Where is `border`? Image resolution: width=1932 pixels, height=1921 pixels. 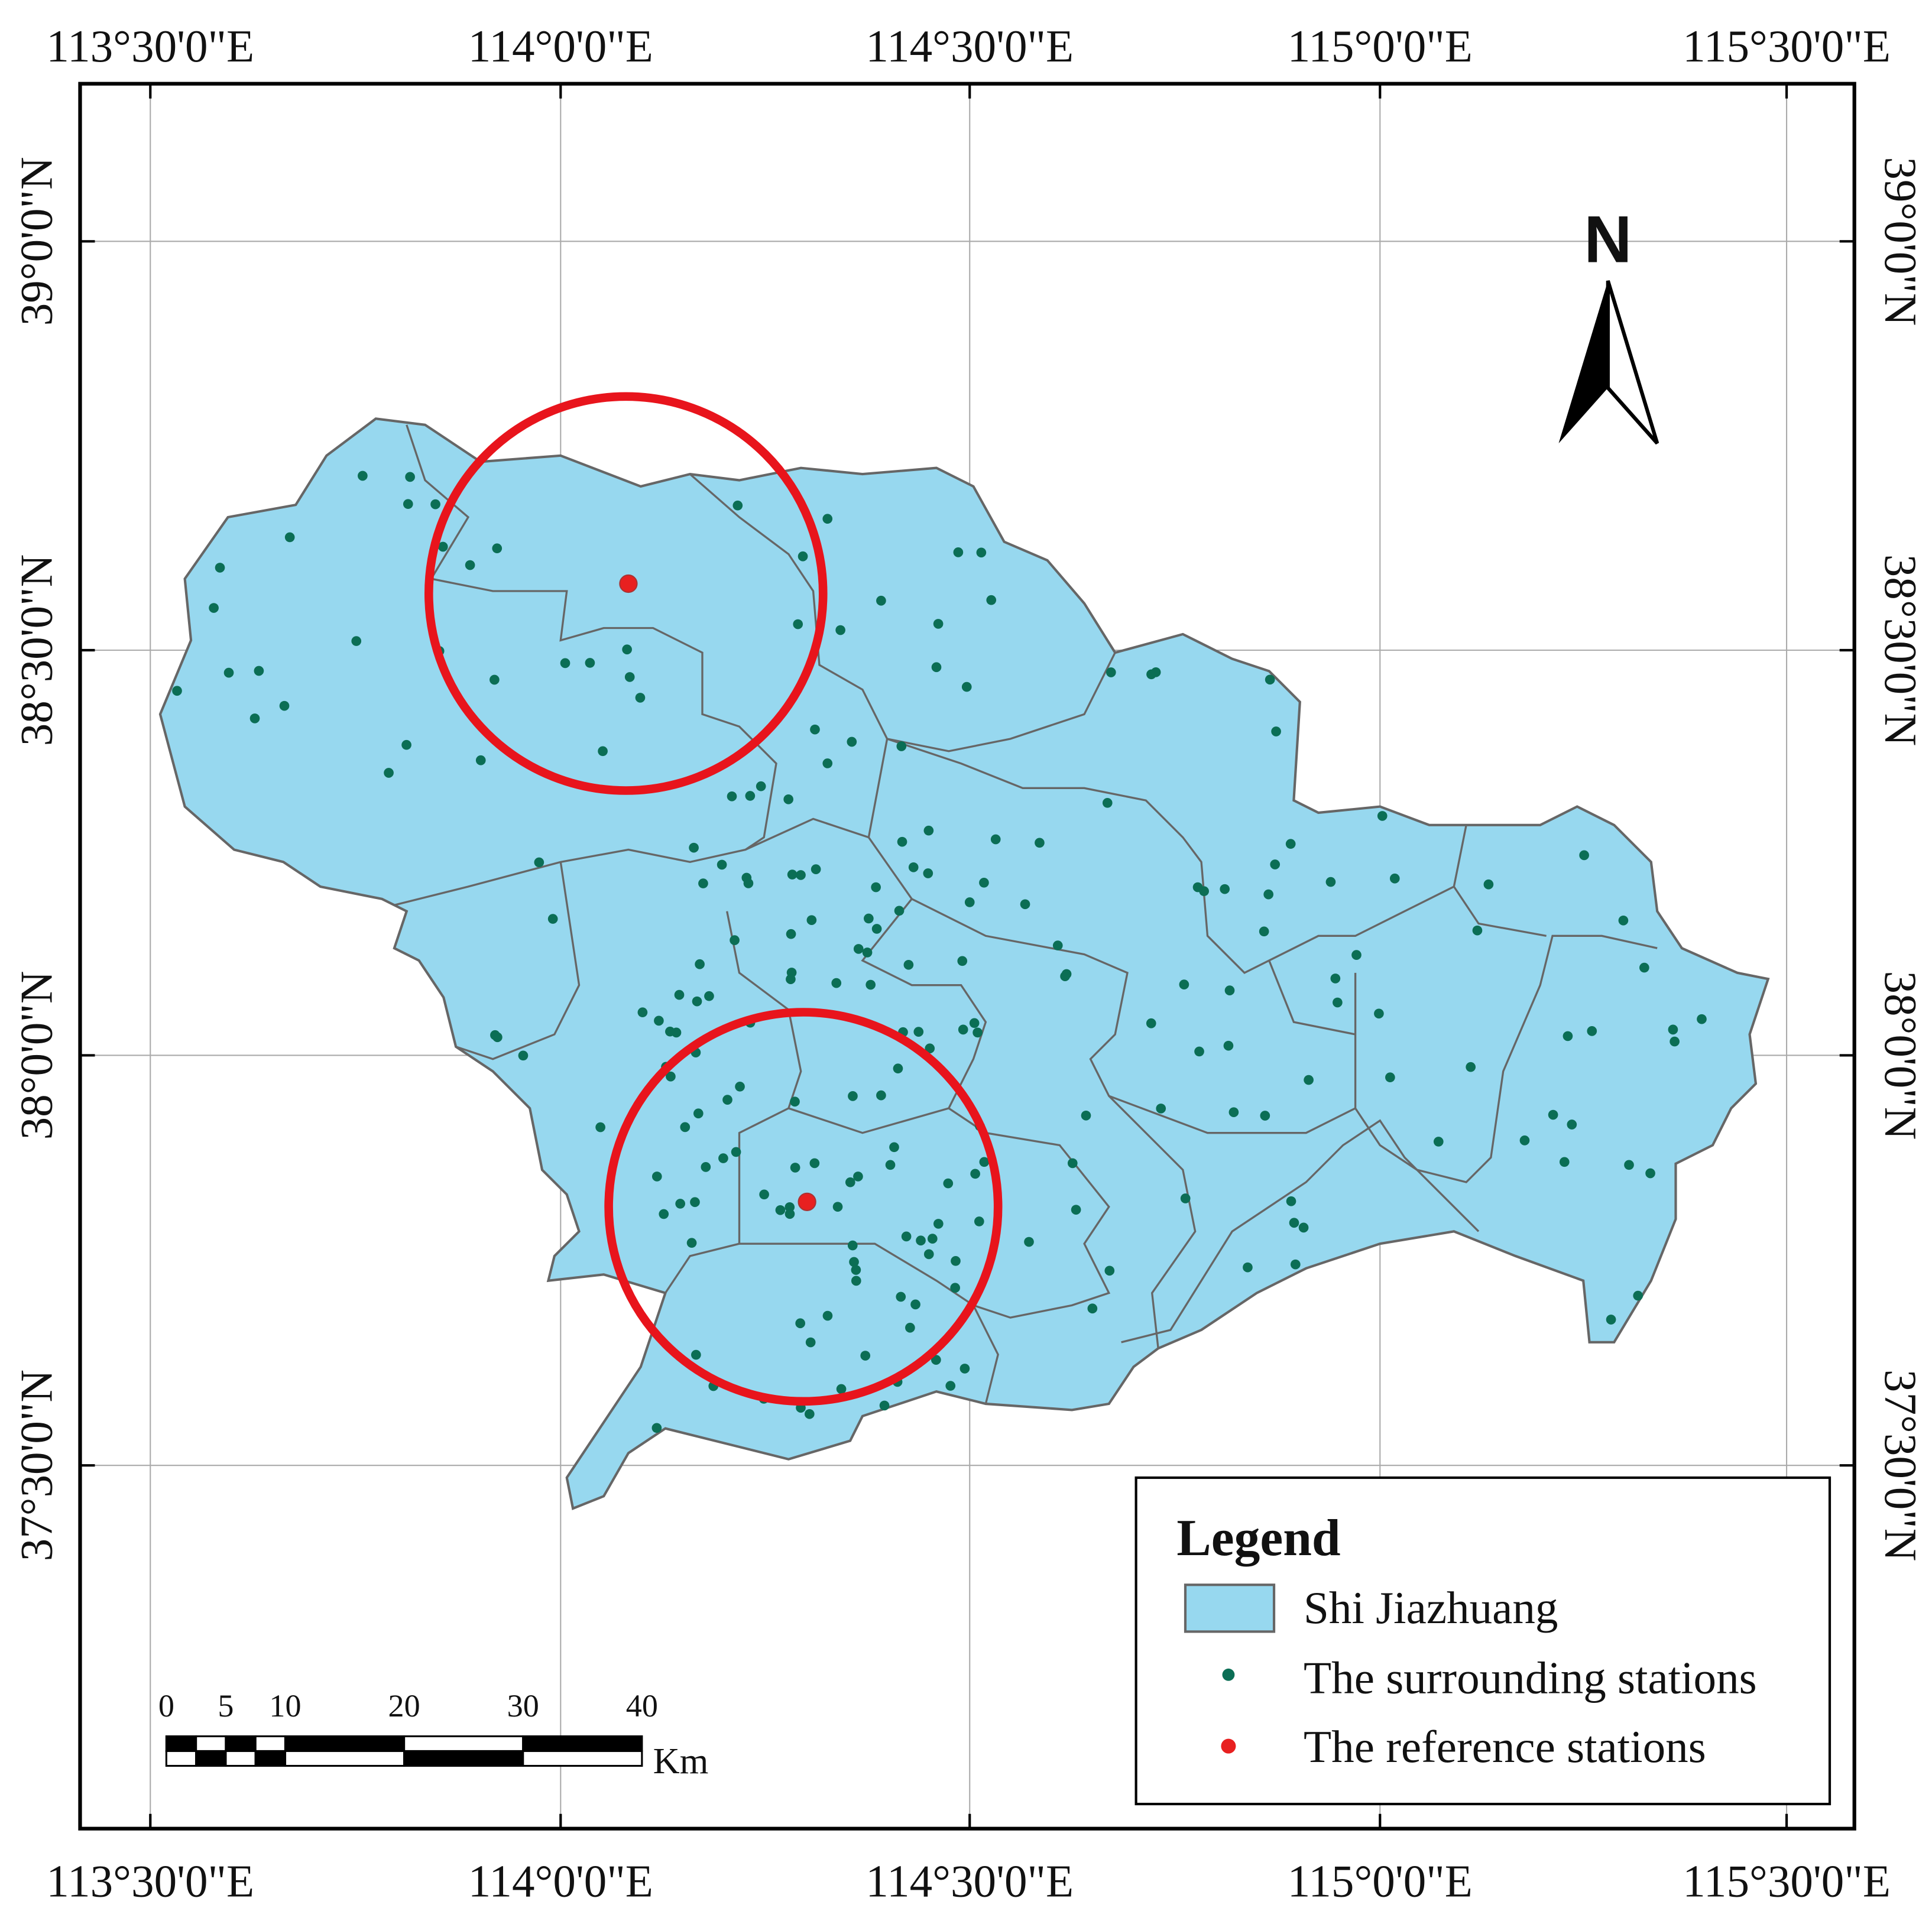 border is located at coordinates (1312, 998).